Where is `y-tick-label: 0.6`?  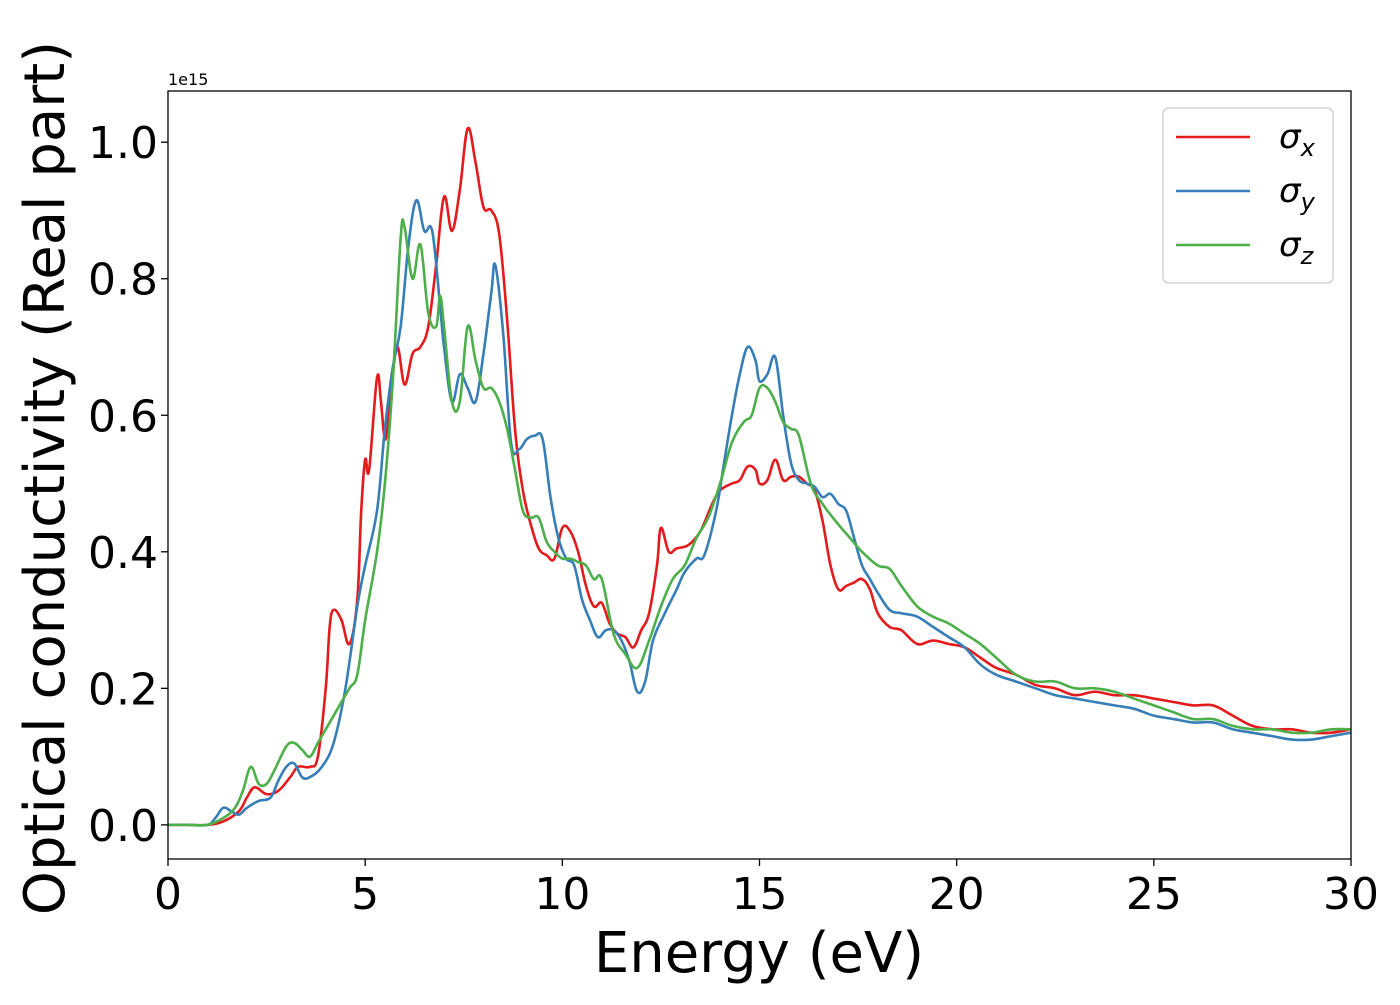 y-tick-label: 0.6 is located at coordinates (123, 416).